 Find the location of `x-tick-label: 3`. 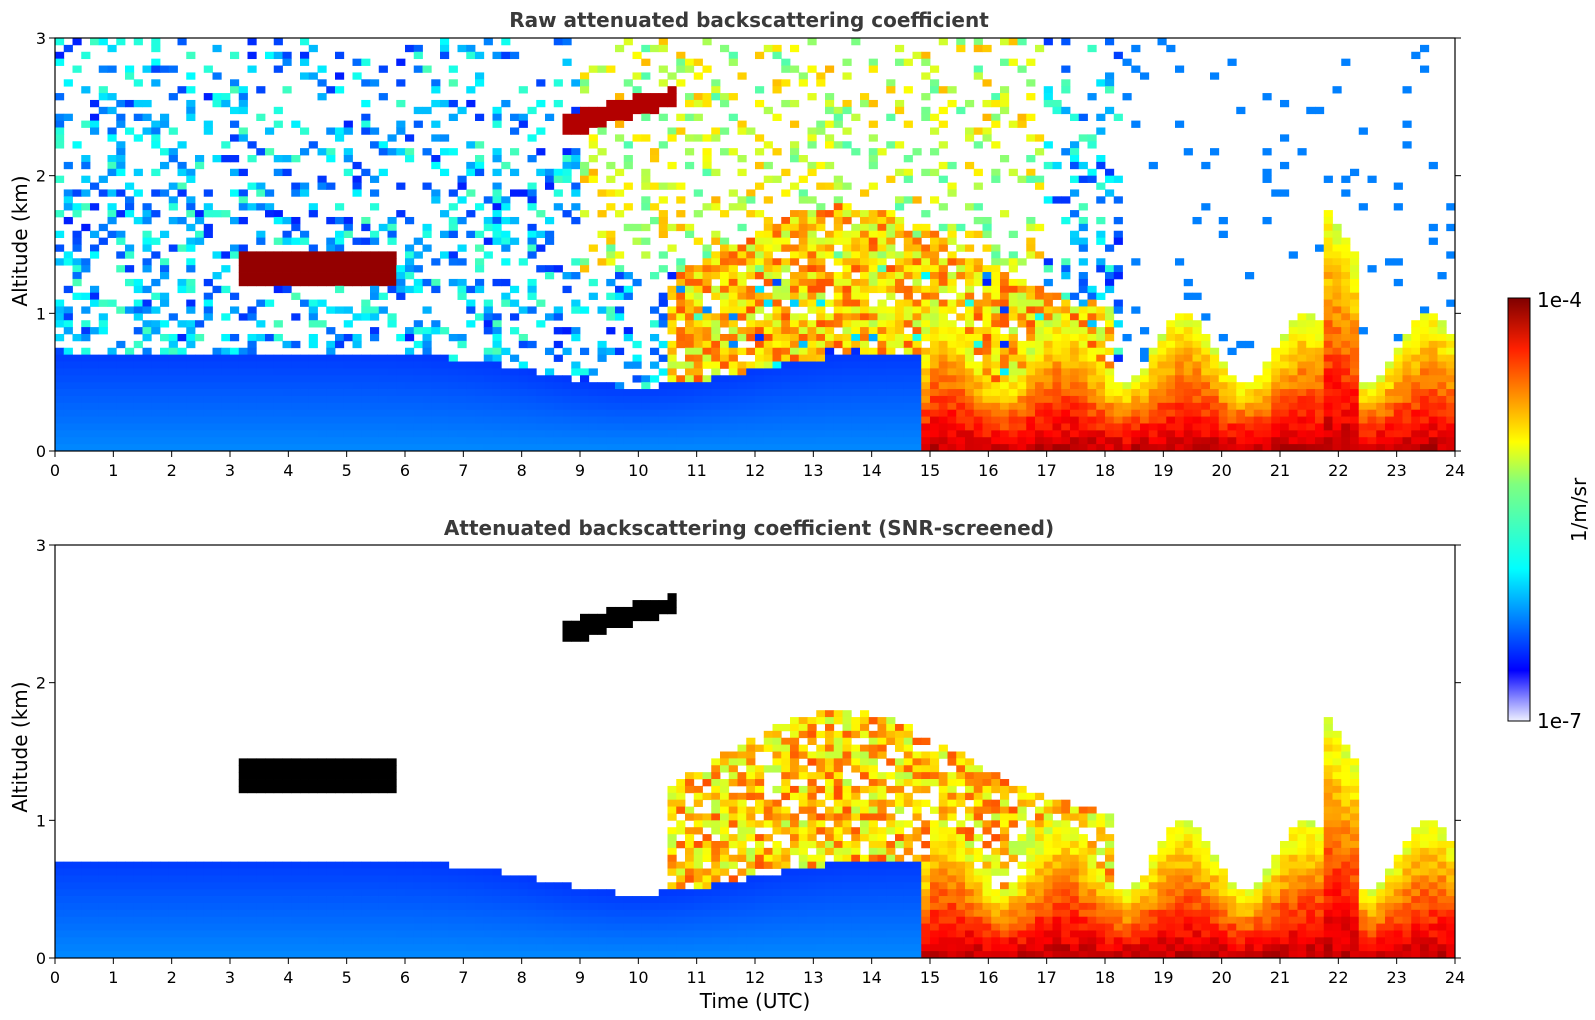

x-tick-label: 3 is located at coordinates (230, 470).